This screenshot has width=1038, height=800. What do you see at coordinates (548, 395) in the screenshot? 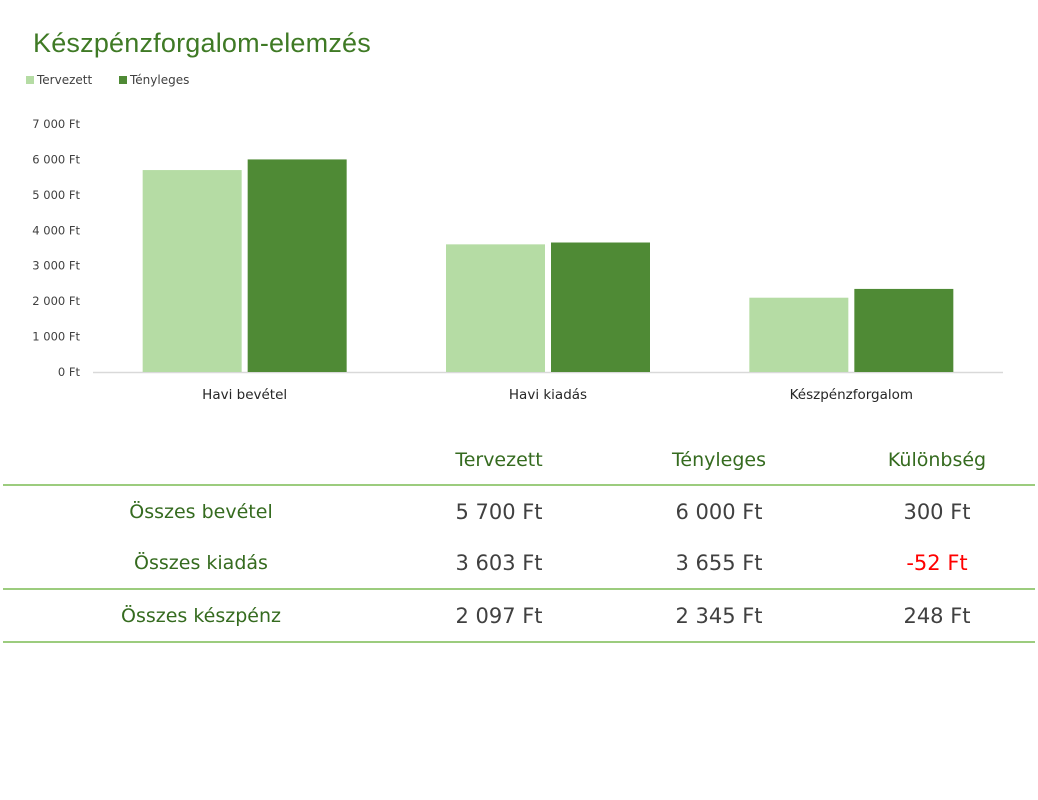
I see `x-tick-label: Havi kiadás` at bounding box center [548, 395].